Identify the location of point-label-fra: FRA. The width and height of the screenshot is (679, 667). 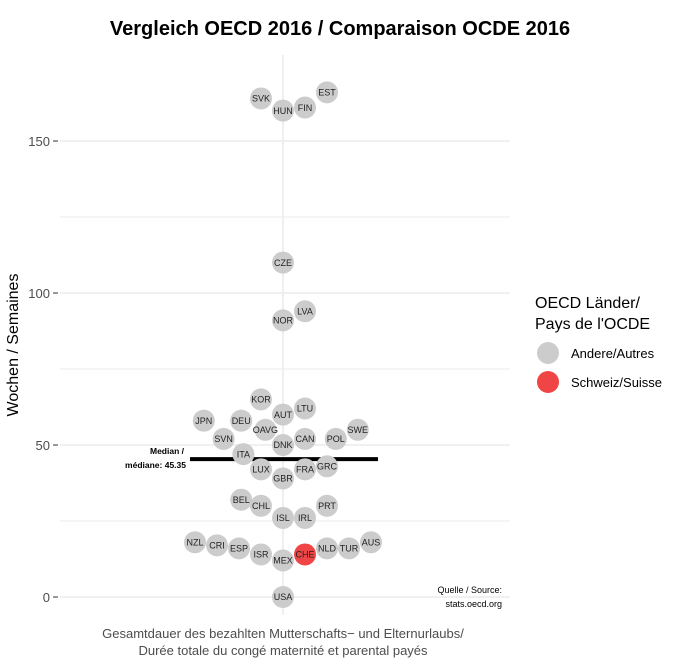
(305, 470).